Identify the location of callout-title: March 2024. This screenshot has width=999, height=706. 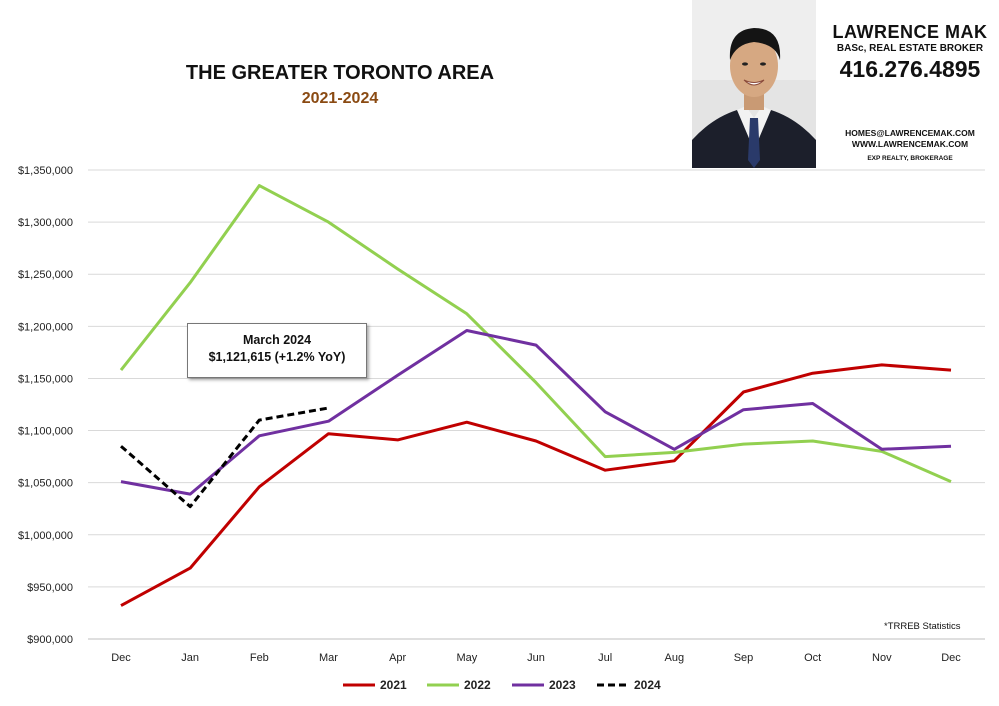
(277, 340).